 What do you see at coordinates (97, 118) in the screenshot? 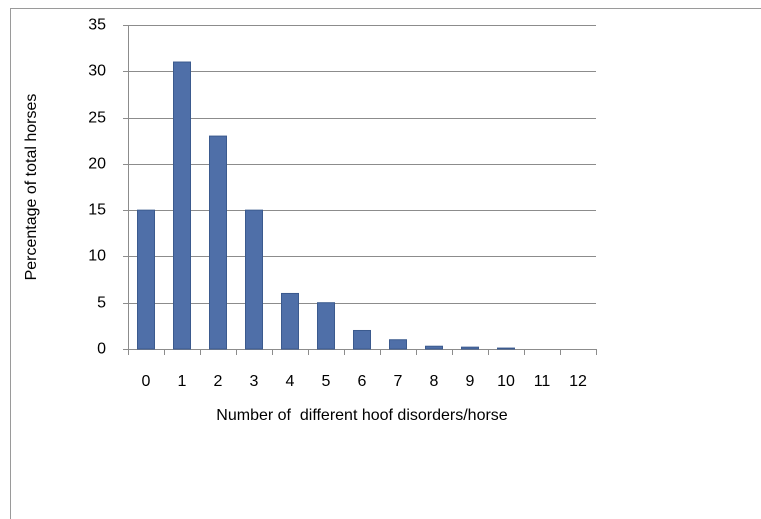
I see `y-tick-label: 25` at bounding box center [97, 118].